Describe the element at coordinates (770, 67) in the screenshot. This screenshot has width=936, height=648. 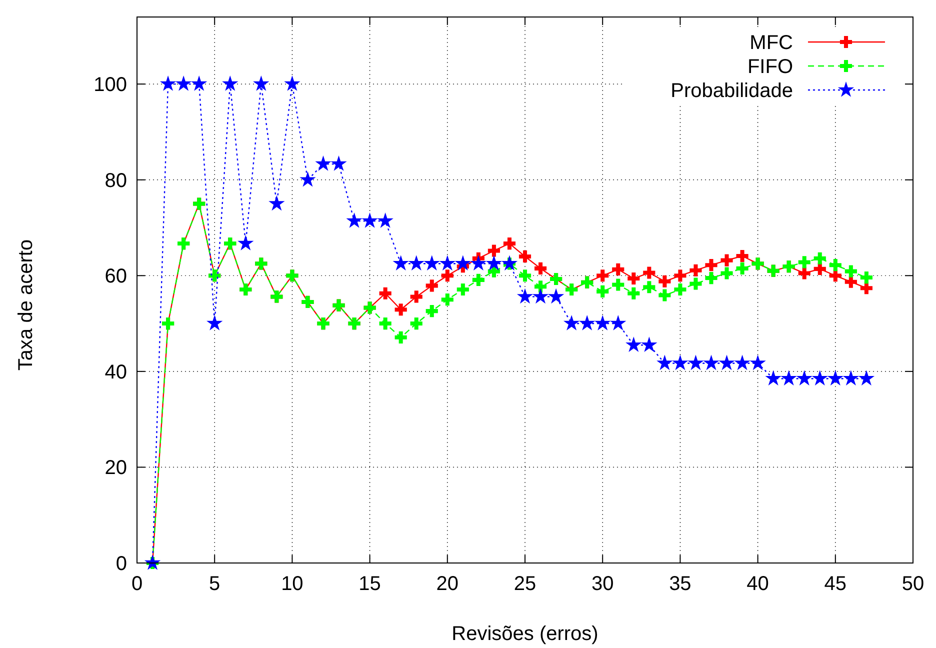
I see `legend-label: FIFO` at that location.